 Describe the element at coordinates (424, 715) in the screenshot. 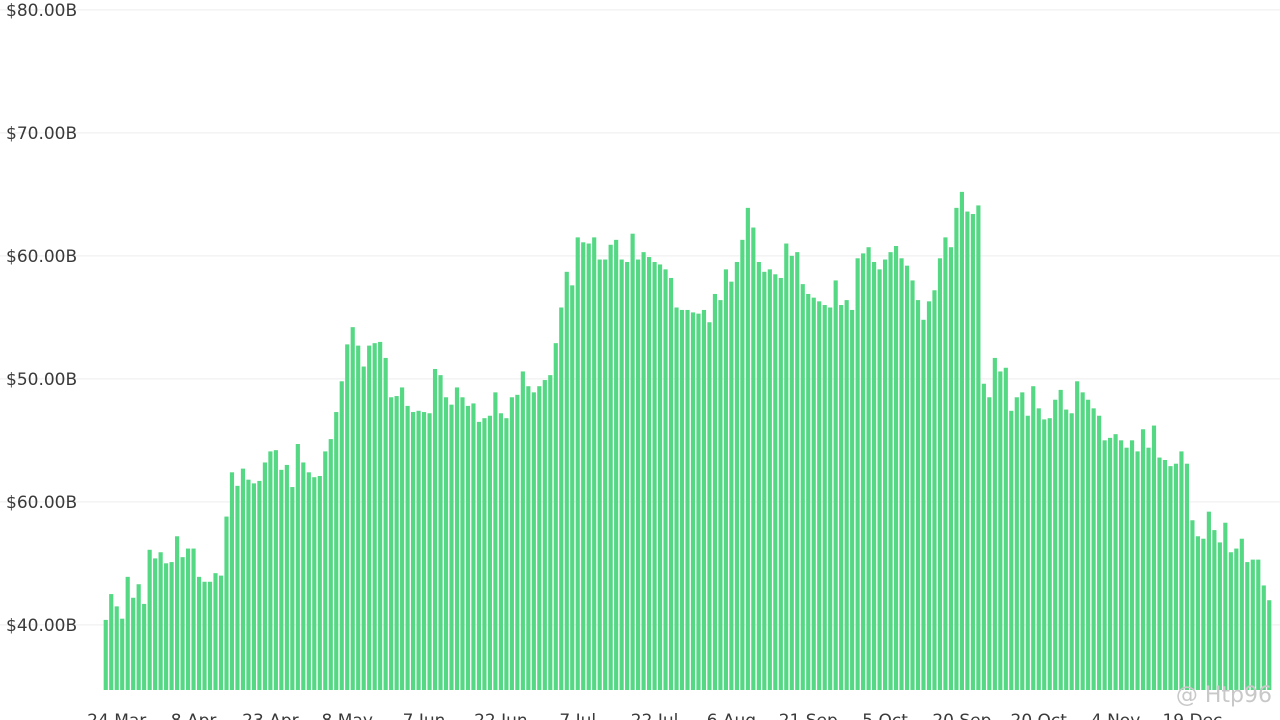

I see `x-tick-label: 7 Jun` at that location.